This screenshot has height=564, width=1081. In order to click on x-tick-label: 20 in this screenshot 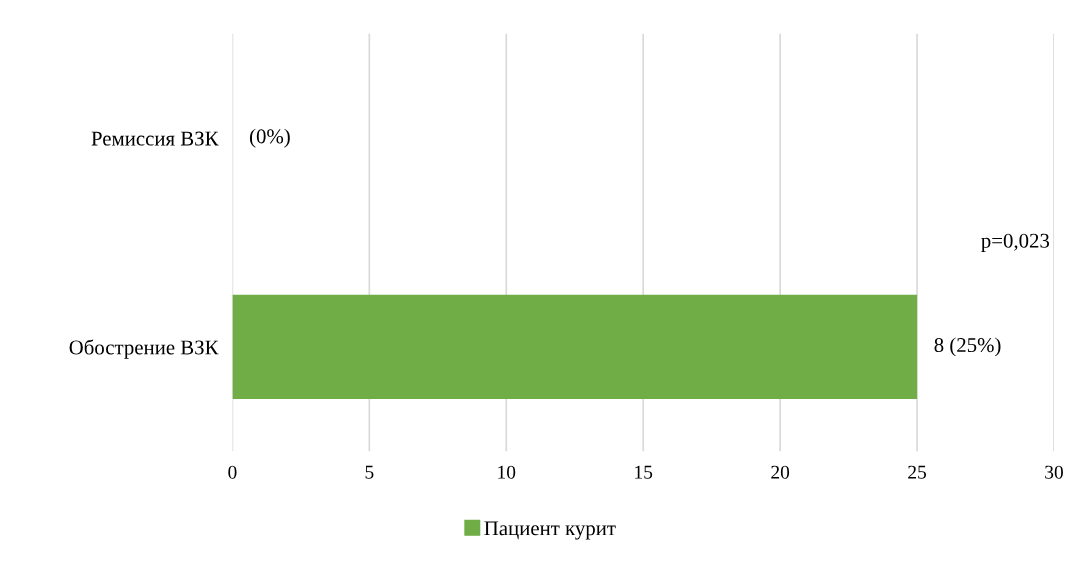, I will do `click(780, 472)`.